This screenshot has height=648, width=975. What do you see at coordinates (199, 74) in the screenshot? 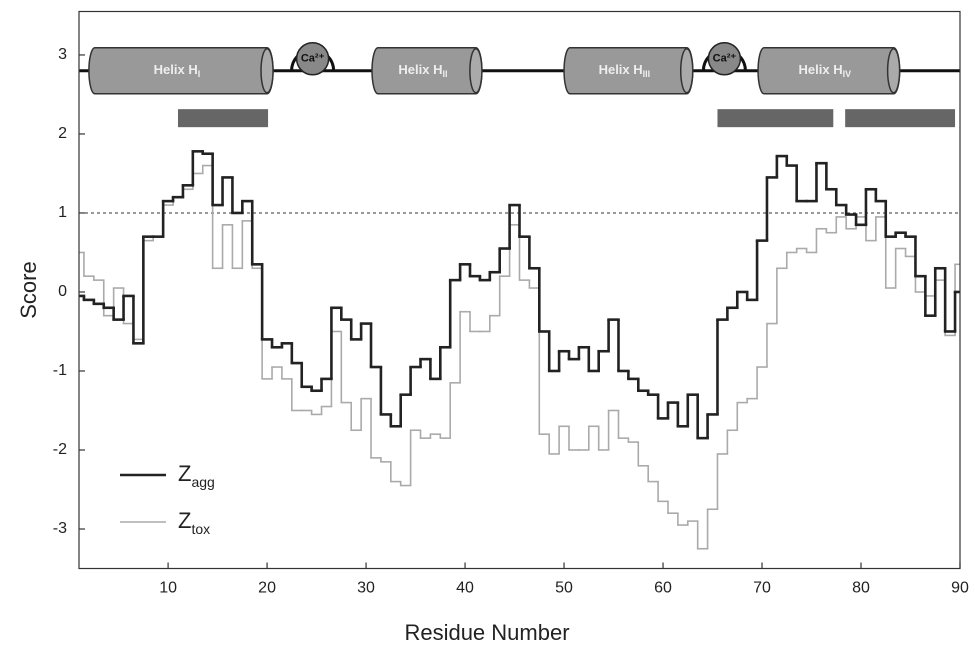
I see `helix-label-sub: I` at bounding box center [199, 74].